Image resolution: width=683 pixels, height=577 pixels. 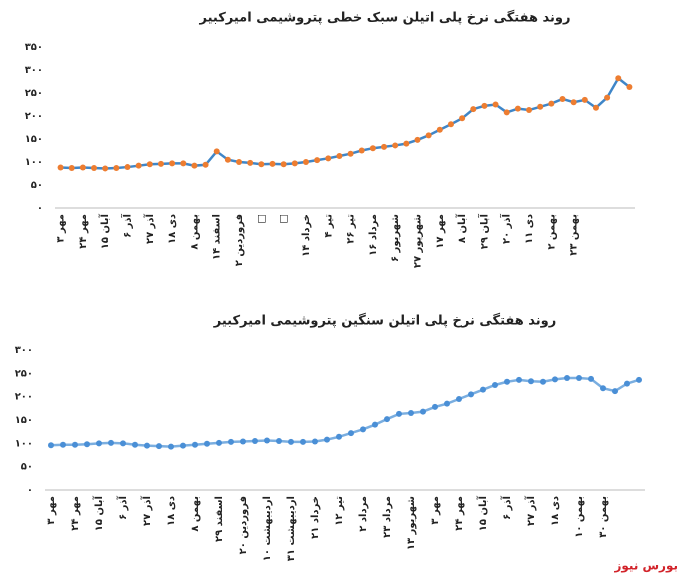 I want to click on x-tick-label: ۲۷ شهریور, so click(x=418, y=241).